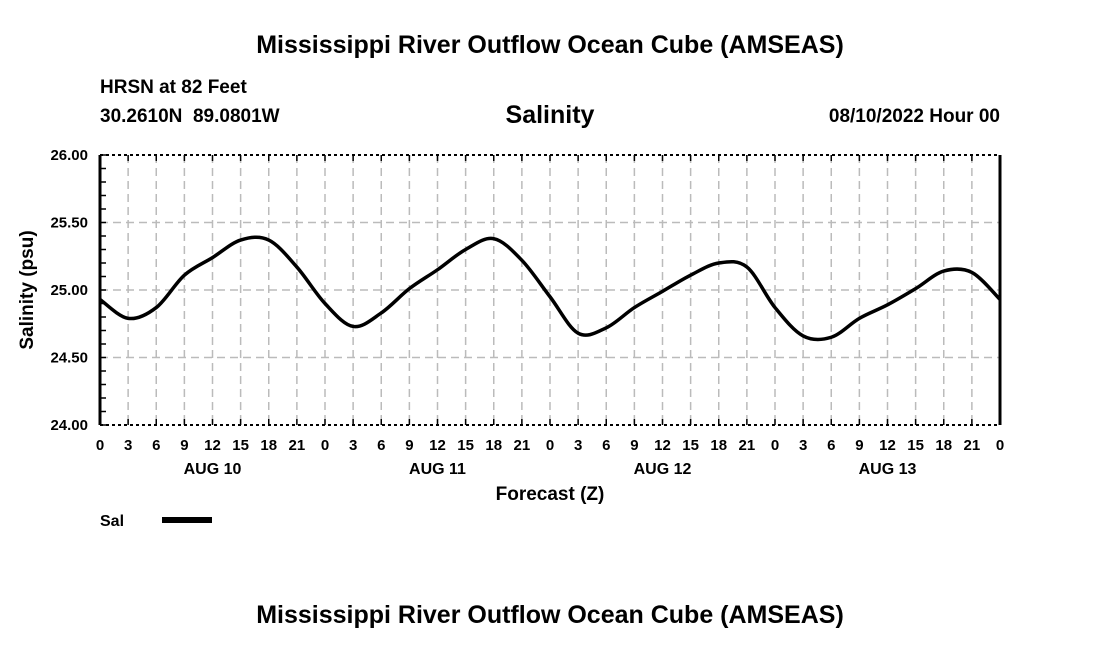  I want to click on y-tick-label: 26.00, so click(69, 155).